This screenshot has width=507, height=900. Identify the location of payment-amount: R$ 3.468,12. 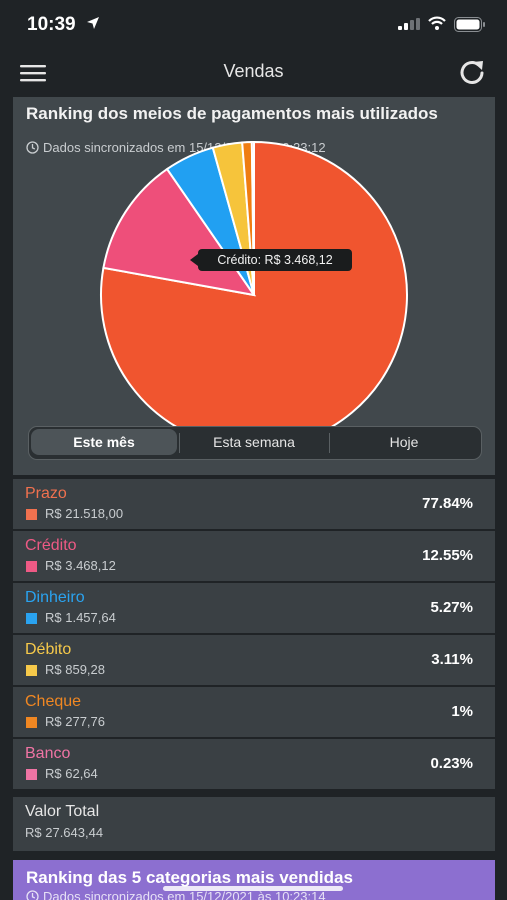
(80, 565).